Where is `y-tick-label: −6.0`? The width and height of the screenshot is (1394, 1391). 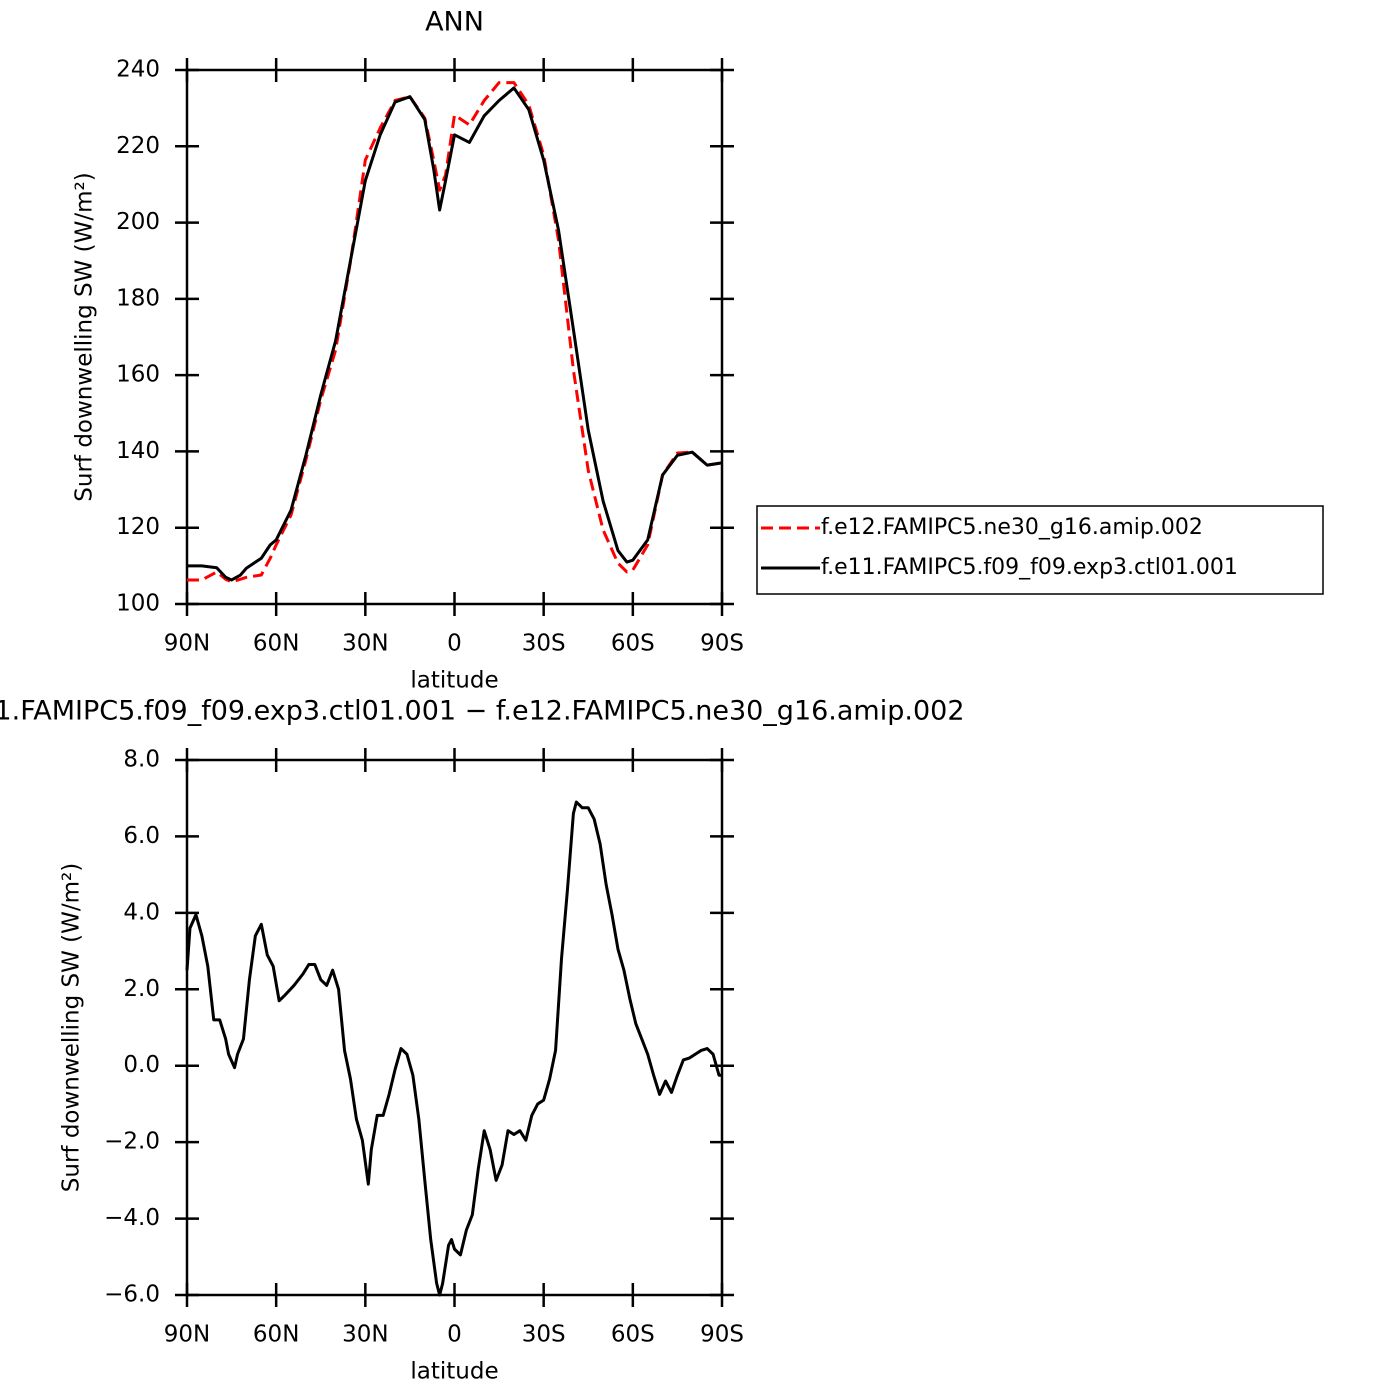
y-tick-label: −6.0 is located at coordinates (132, 1295).